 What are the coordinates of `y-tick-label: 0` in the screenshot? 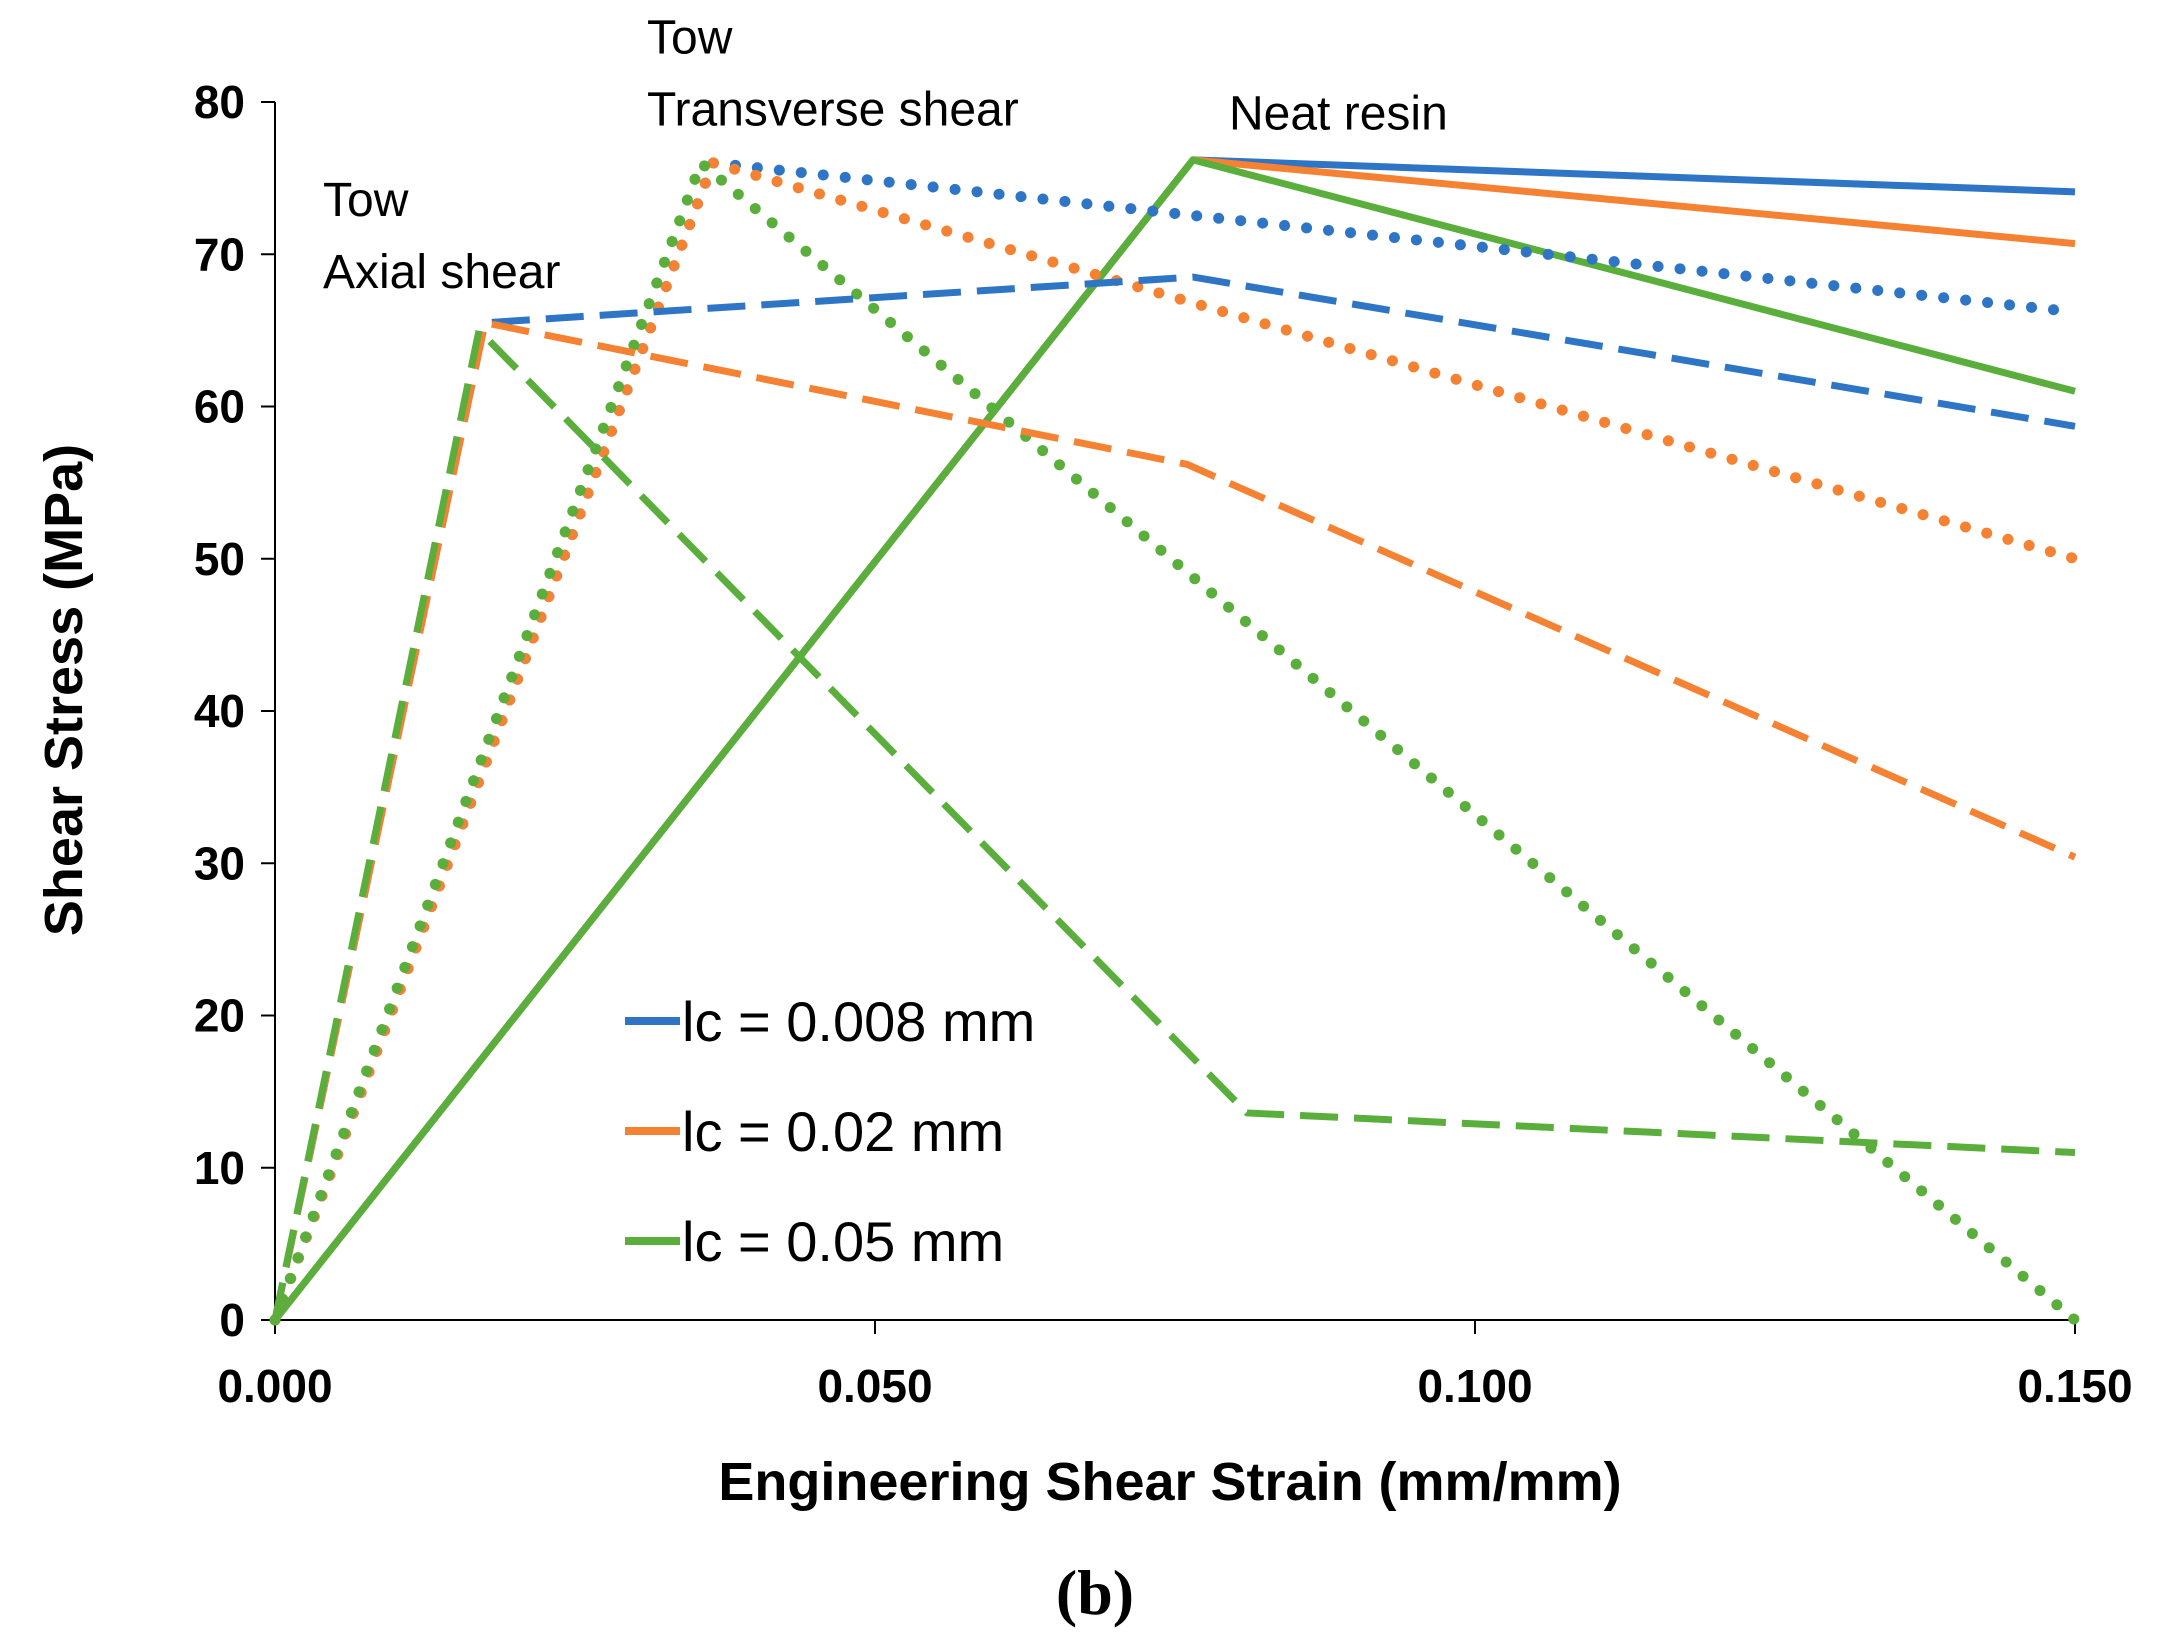 It's located at (232, 1320).